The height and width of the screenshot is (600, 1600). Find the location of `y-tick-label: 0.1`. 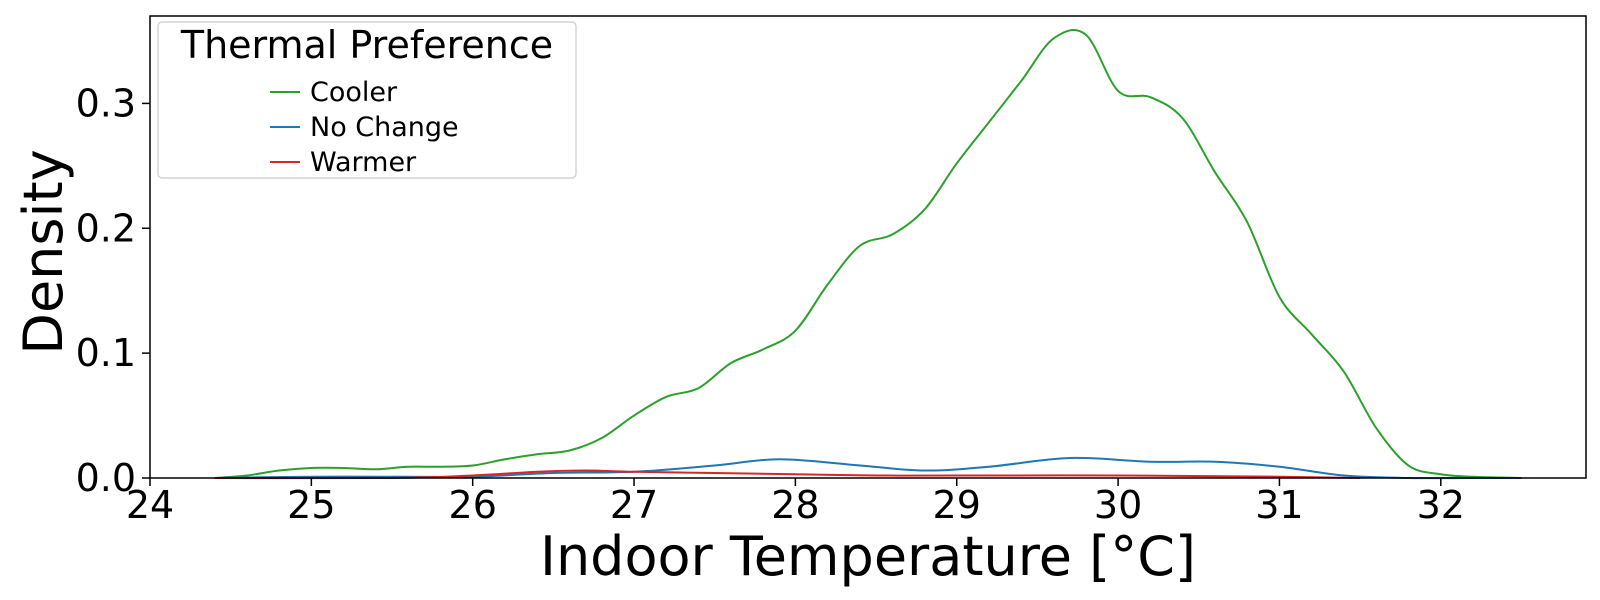

y-tick-label: 0.1 is located at coordinates (106, 353).